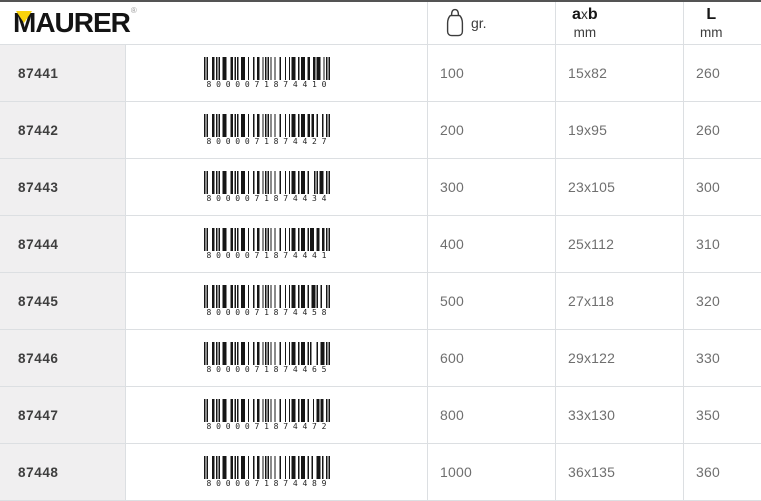 This screenshot has width=761, height=501. Describe the element at coordinates (619, 130) in the screenshot. I see `dimensions-cell: 19x95` at that location.